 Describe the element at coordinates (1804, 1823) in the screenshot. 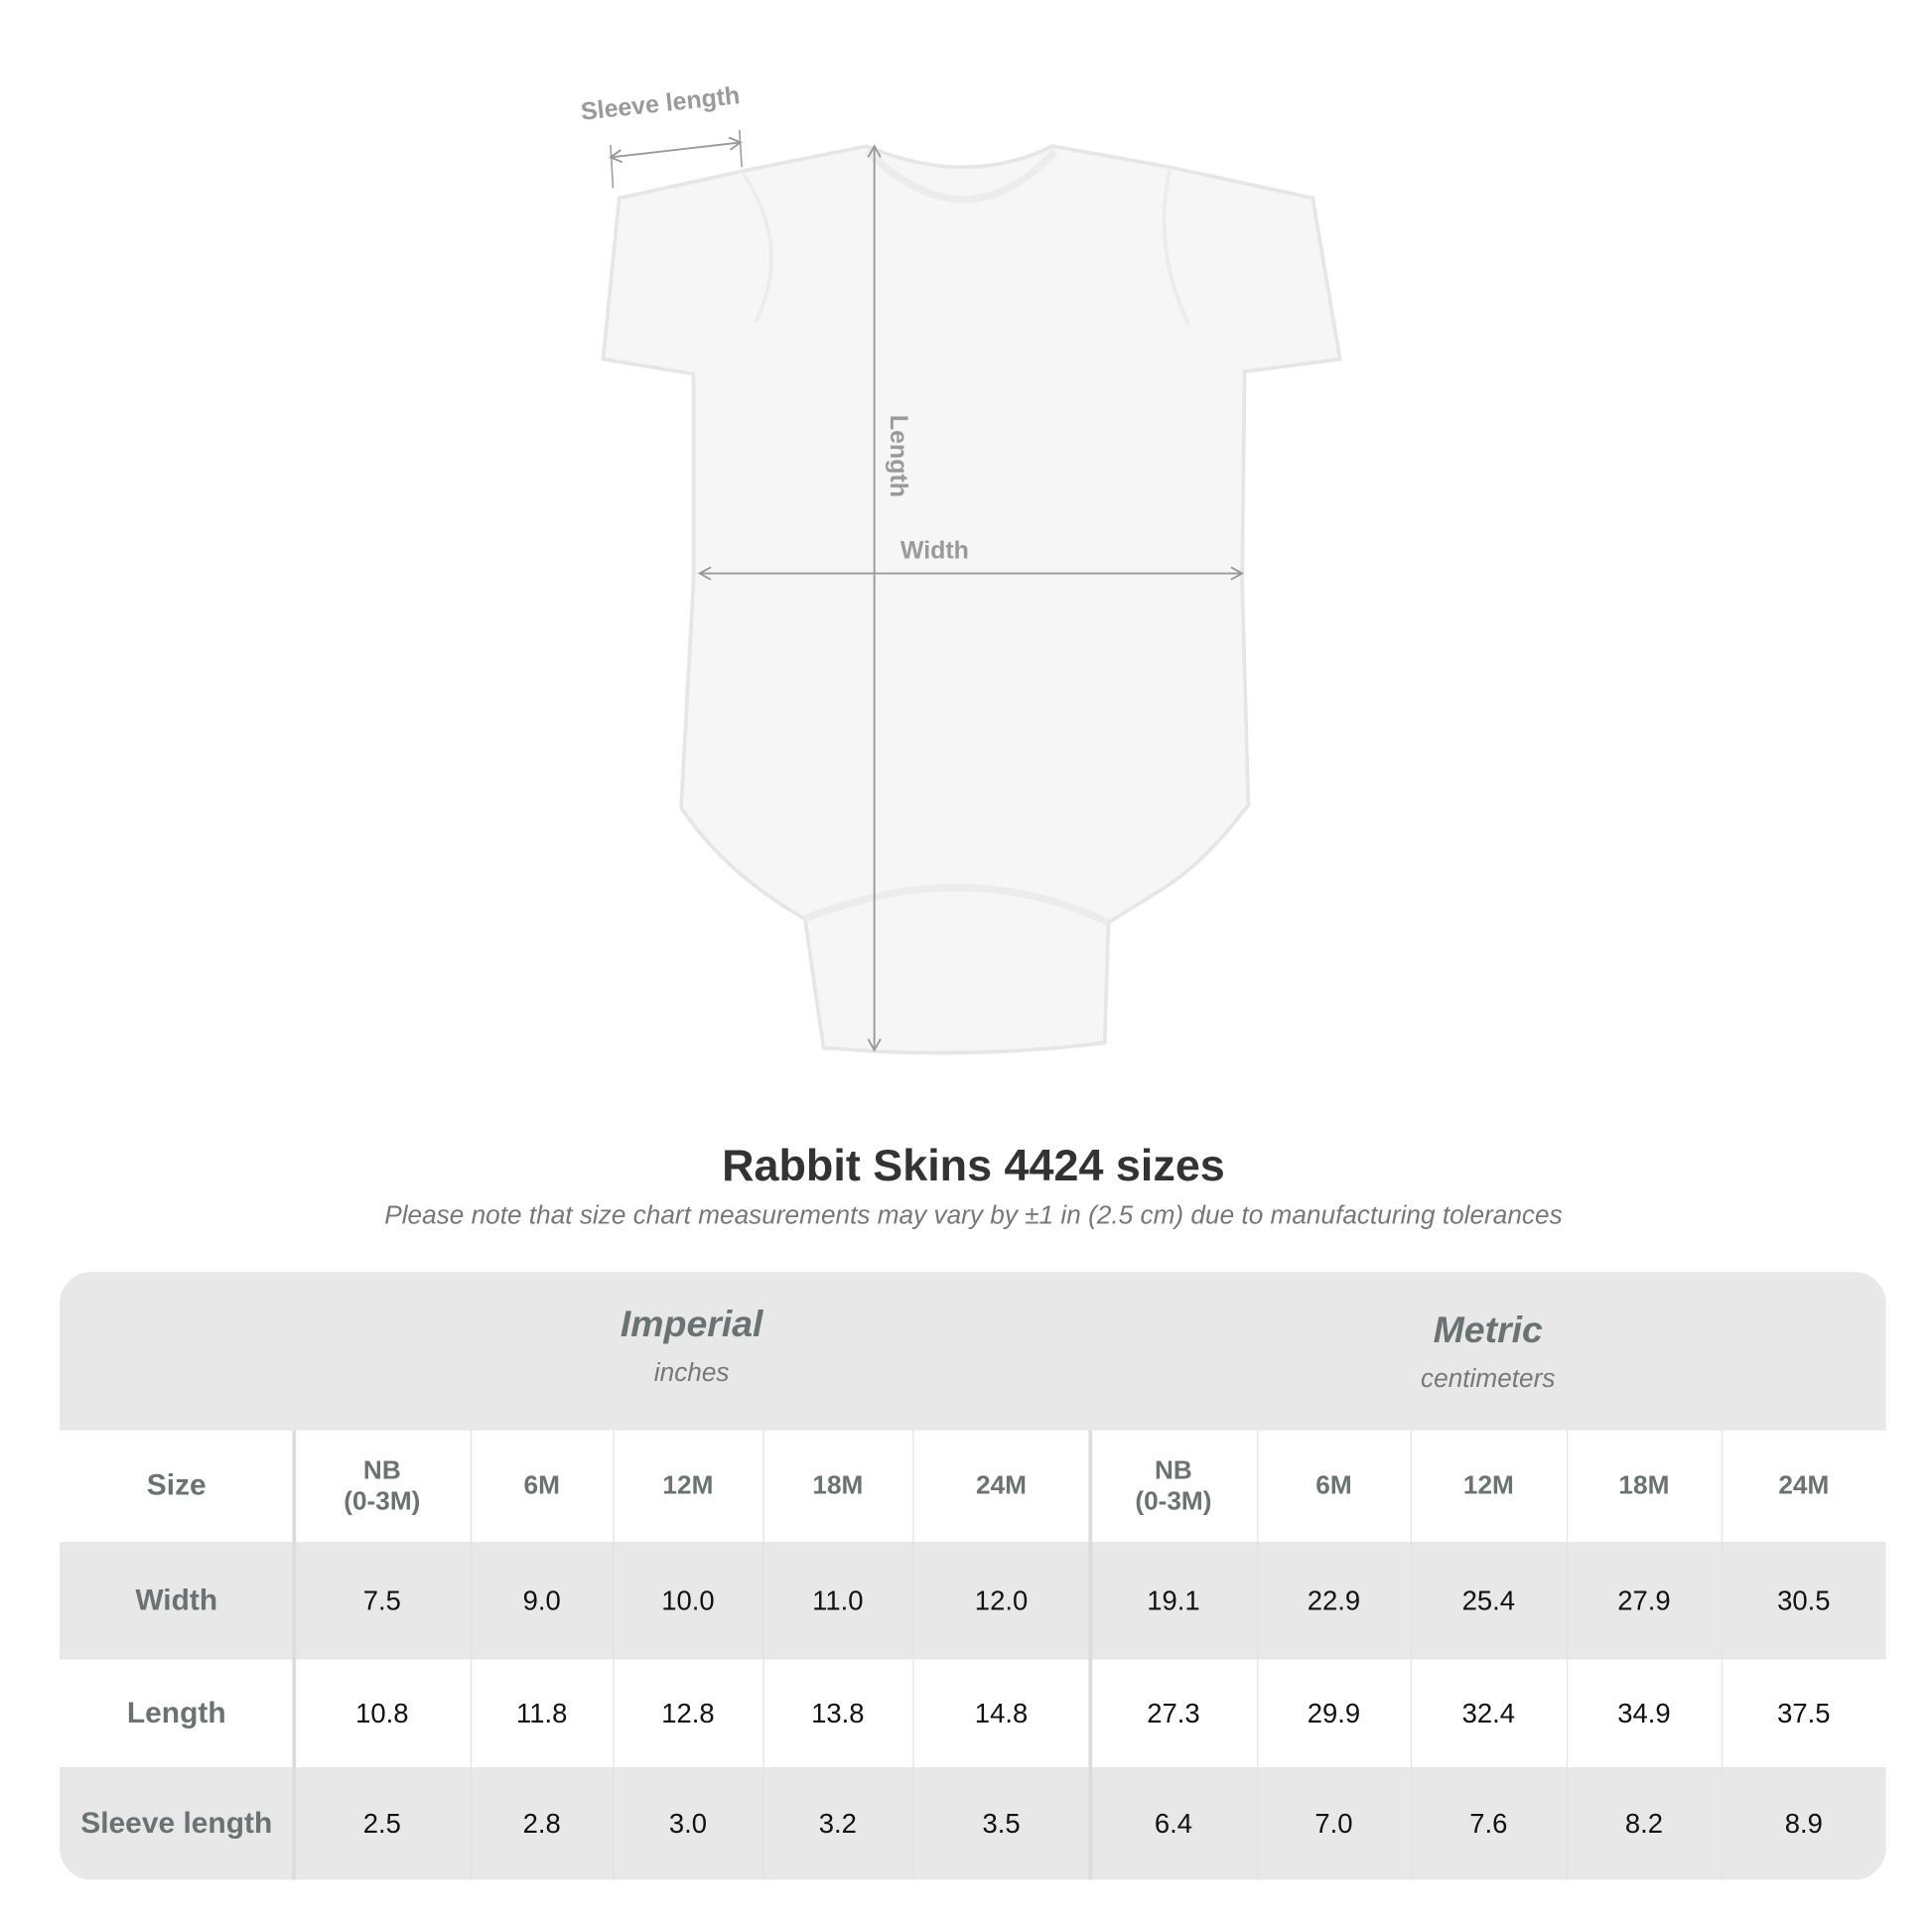

I see `metric-value: 8.9` at that location.